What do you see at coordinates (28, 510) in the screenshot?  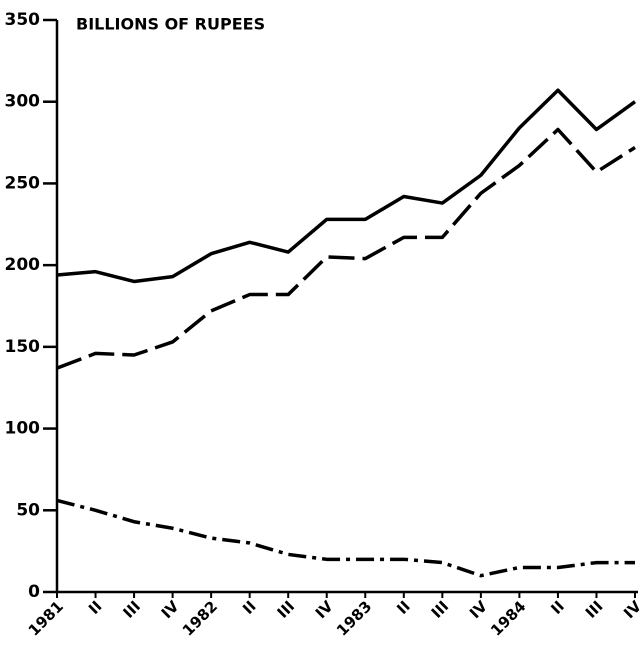 I see `y-tick-label: 50` at bounding box center [28, 510].